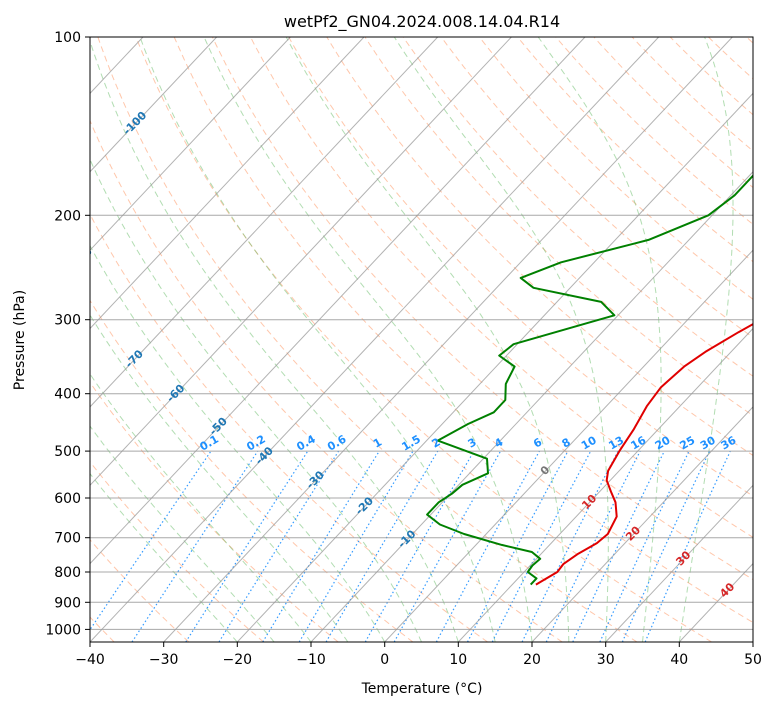 This screenshot has width=775, height=708. Describe the element at coordinates (606, 660) in the screenshot. I see `x-tick-label: 30` at that location.